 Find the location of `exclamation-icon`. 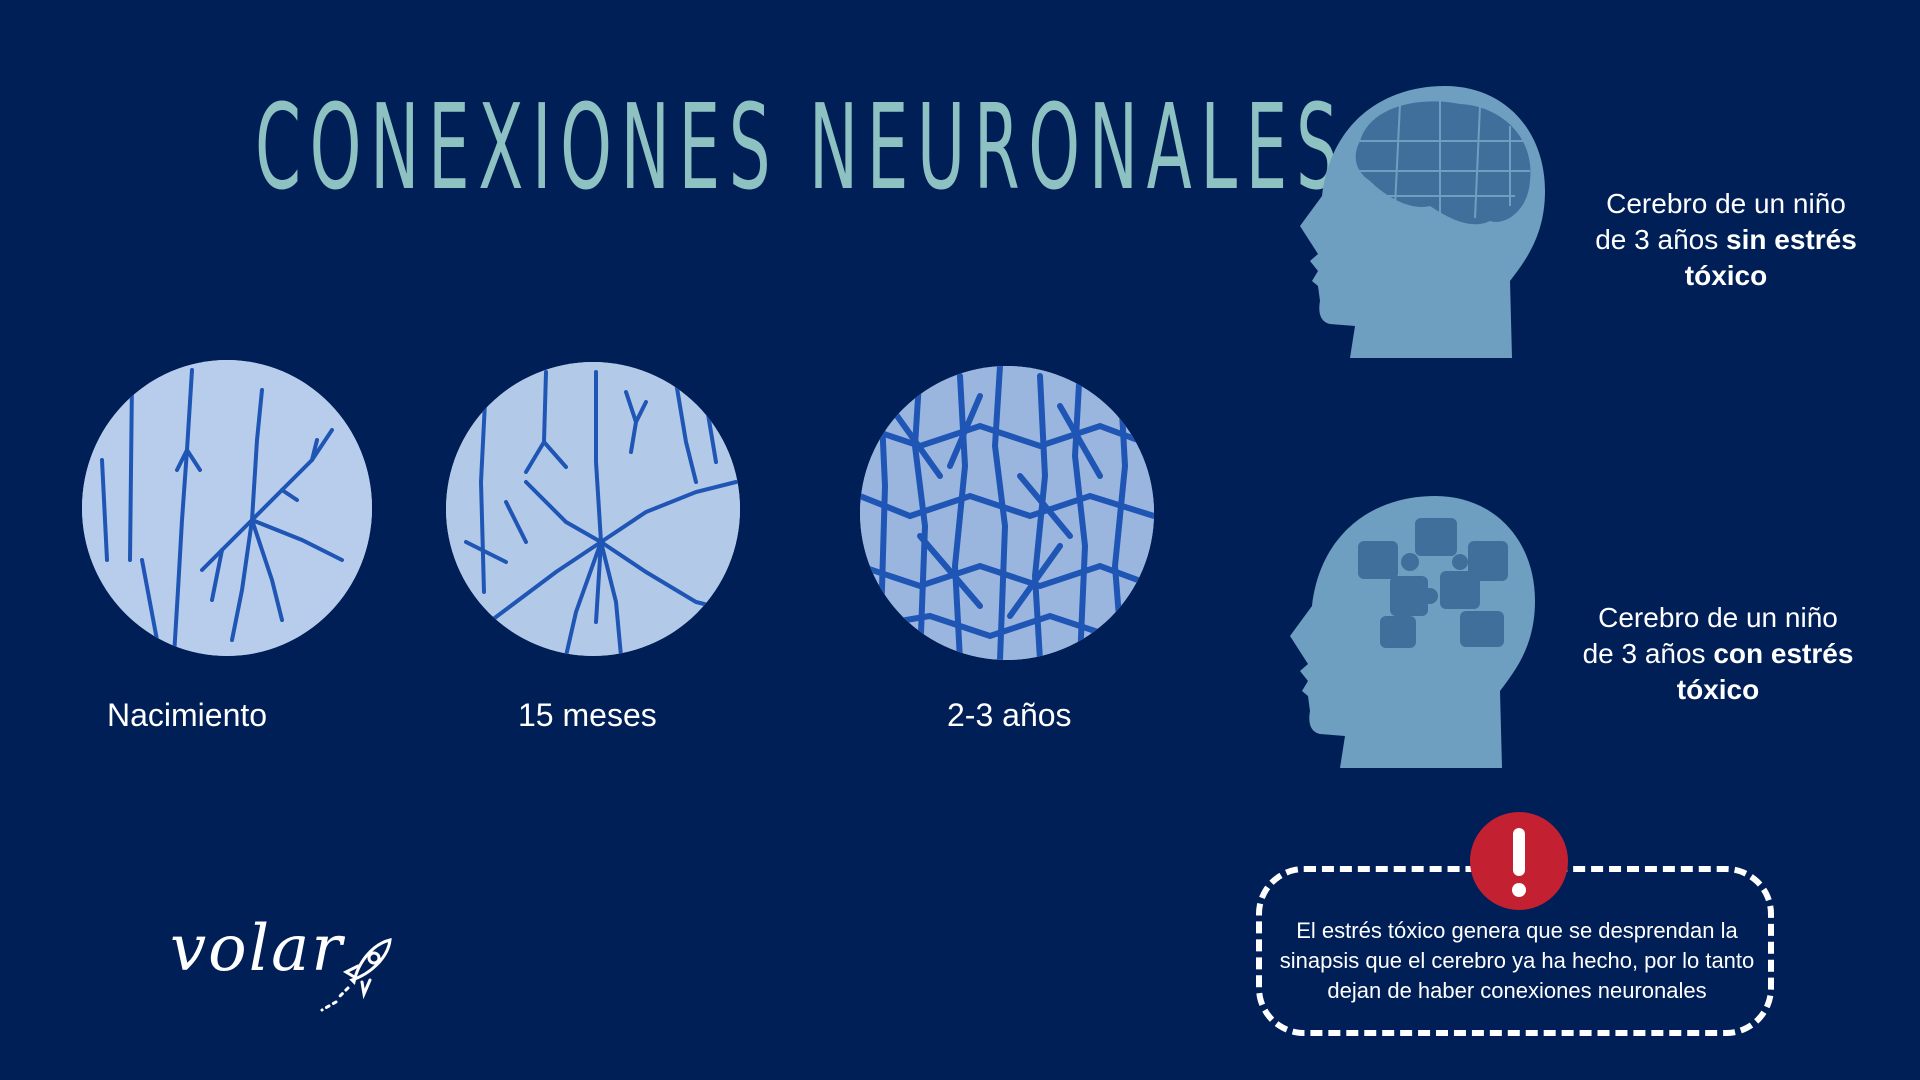

exclamation-icon is located at coordinates (1519, 861).